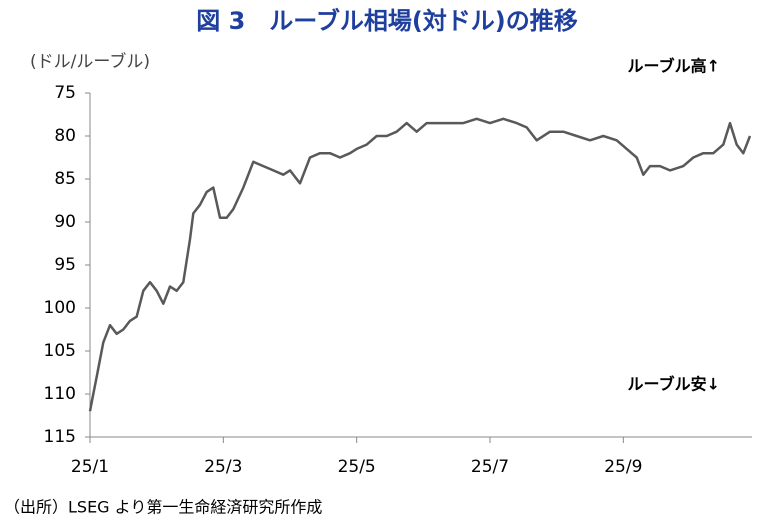 The height and width of the screenshot is (528, 774). Describe the element at coordinates (357, 467) in the screenshot. I see `x-tick-label: 25/5` at that location.